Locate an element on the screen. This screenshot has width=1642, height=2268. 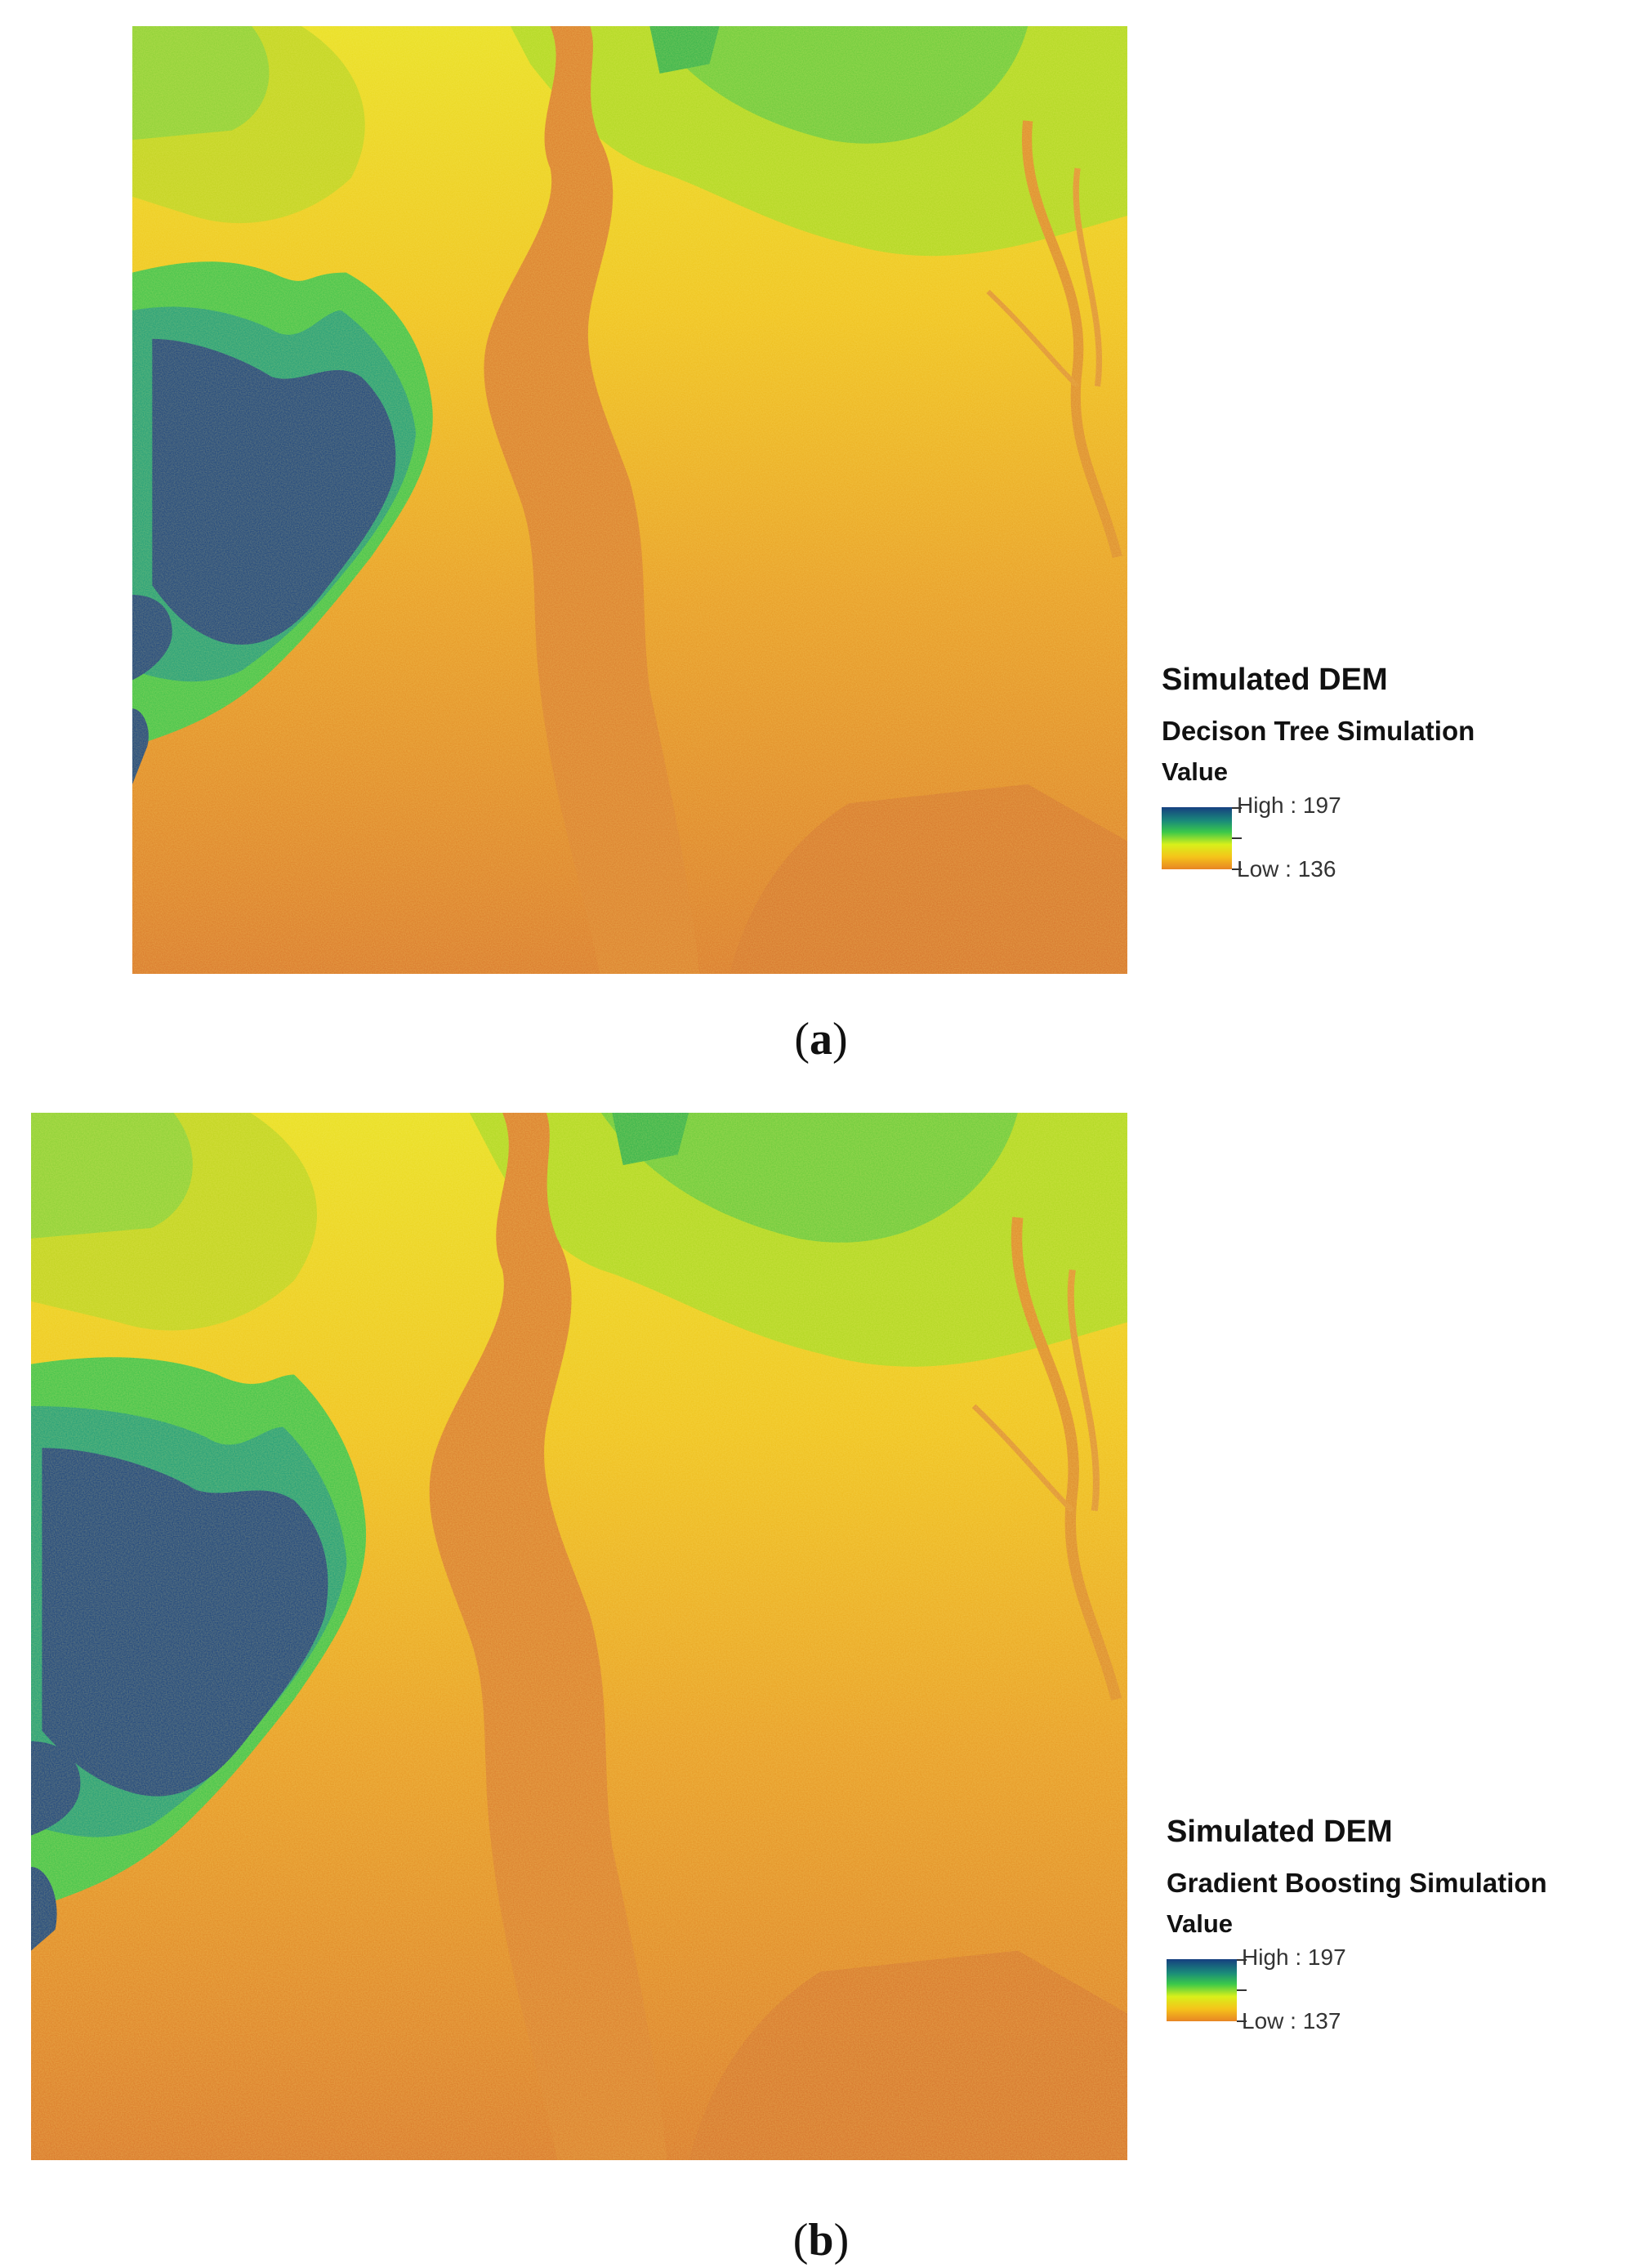
color-ramp-group: High : 197 Low : 137 is located at coordinates (1357, 1989).